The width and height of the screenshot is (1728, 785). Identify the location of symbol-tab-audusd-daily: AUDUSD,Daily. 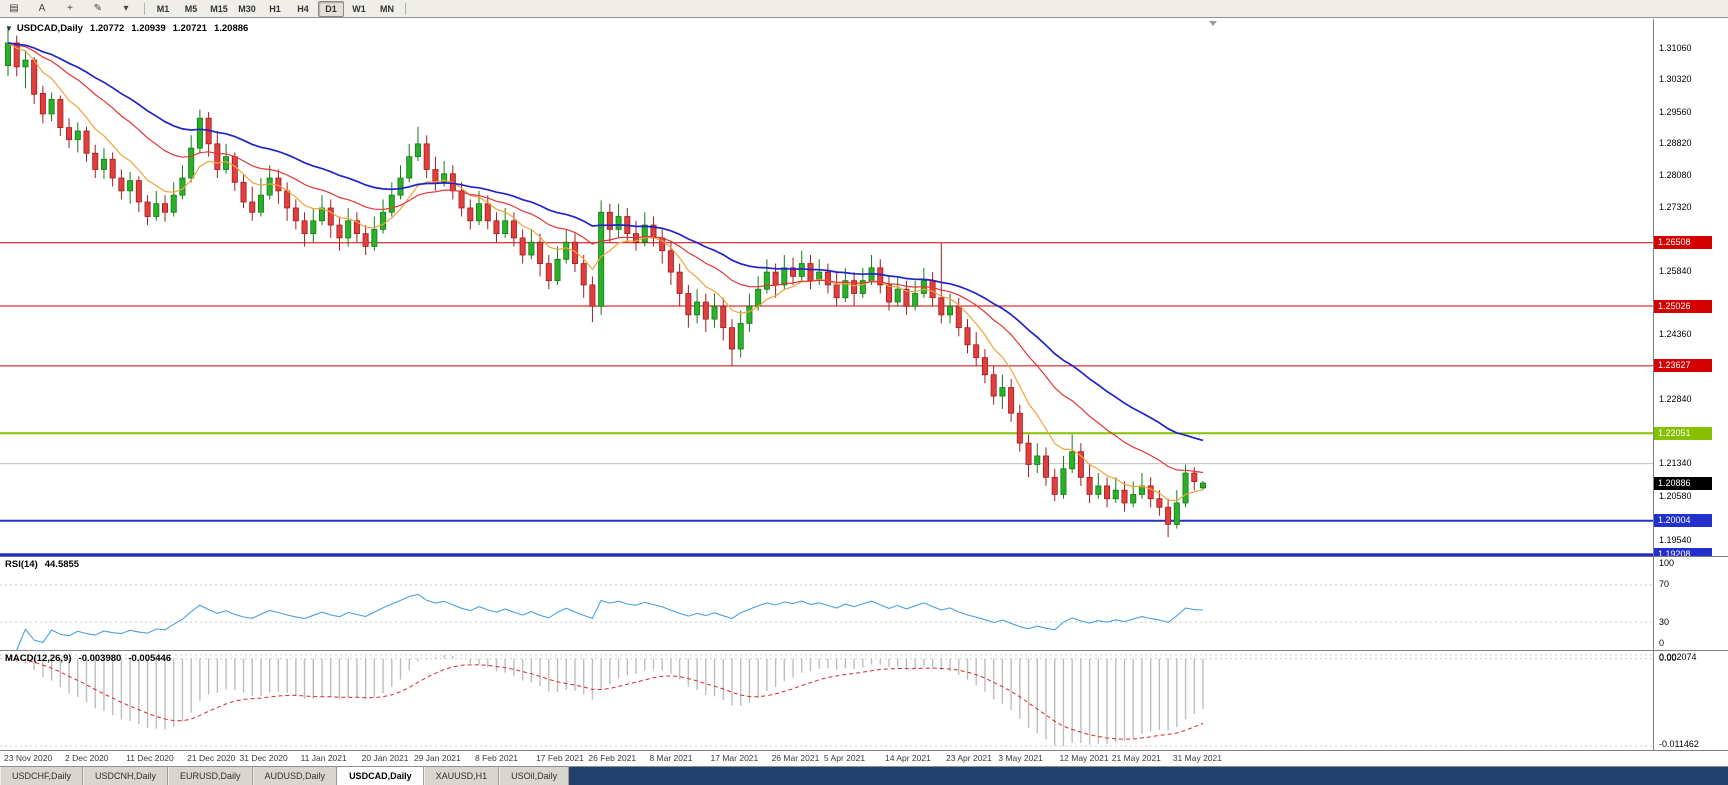
(295, 776).